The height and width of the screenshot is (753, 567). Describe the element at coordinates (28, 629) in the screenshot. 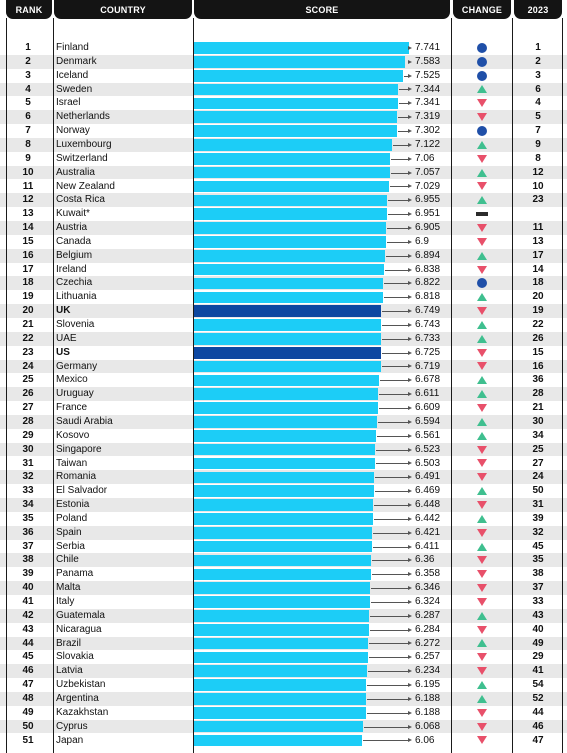

I see `rank-label: 43` at that location.